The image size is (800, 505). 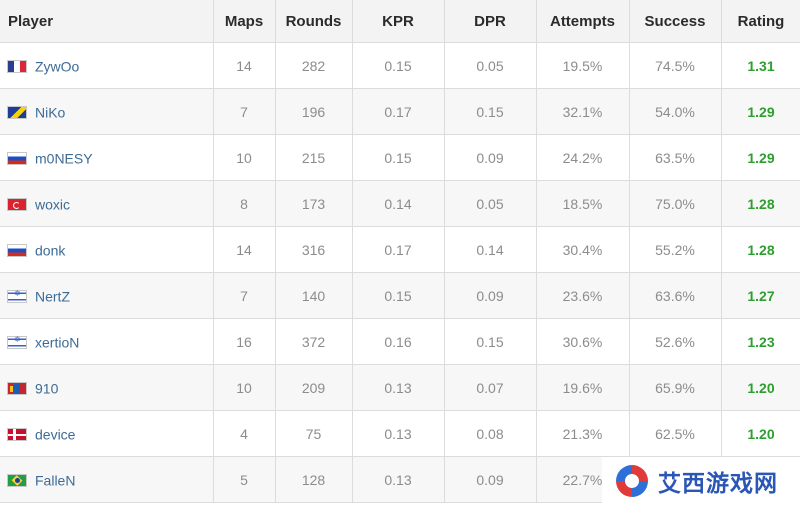 What do you see at coordinates (675, 341) in the screenshot?
I see `success-cell: 52.6%` at bounding box center [675, 341].